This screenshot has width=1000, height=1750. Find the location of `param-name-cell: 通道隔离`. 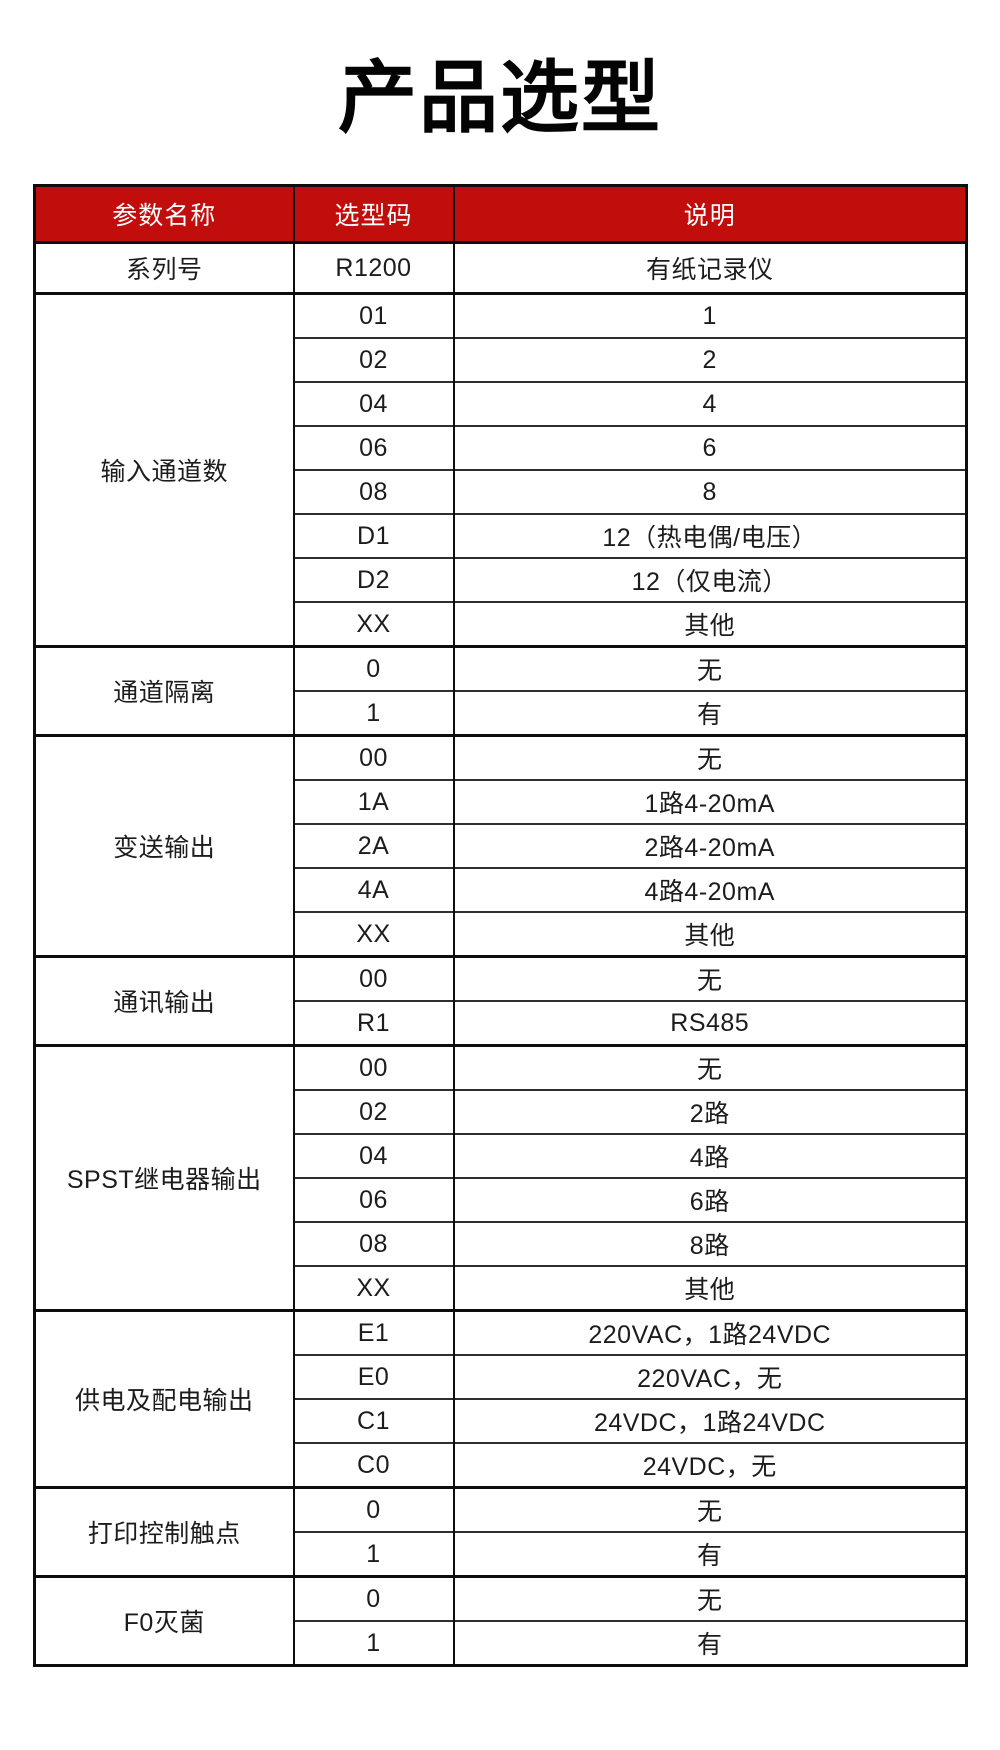

param-name-cell: 通道隔离 is located at coordinates (164, 690).